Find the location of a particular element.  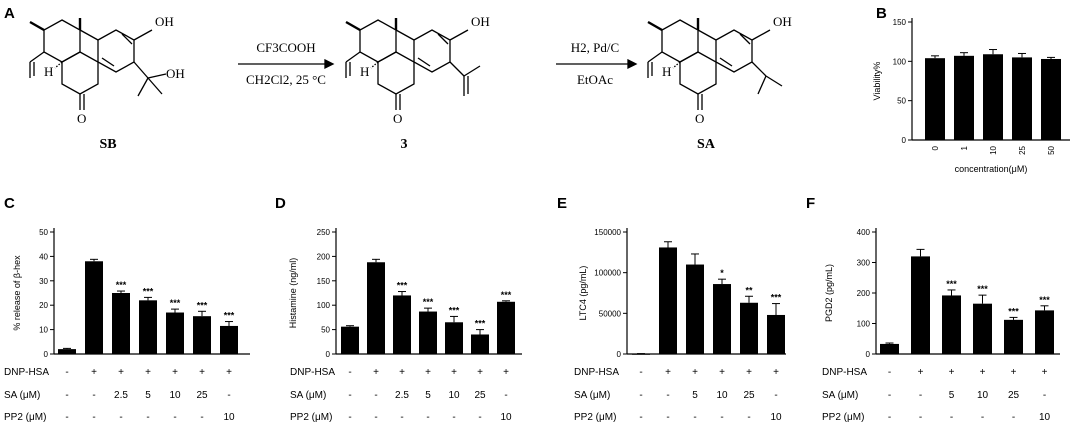

y-tick-label-c-0: 0 is located at coordinates (46, 354).